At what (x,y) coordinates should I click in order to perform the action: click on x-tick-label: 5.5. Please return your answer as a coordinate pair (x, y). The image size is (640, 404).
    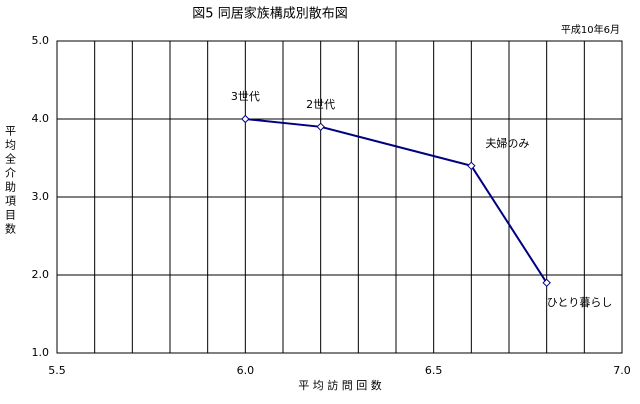
    Looking at the image, I should click on (57, 370).